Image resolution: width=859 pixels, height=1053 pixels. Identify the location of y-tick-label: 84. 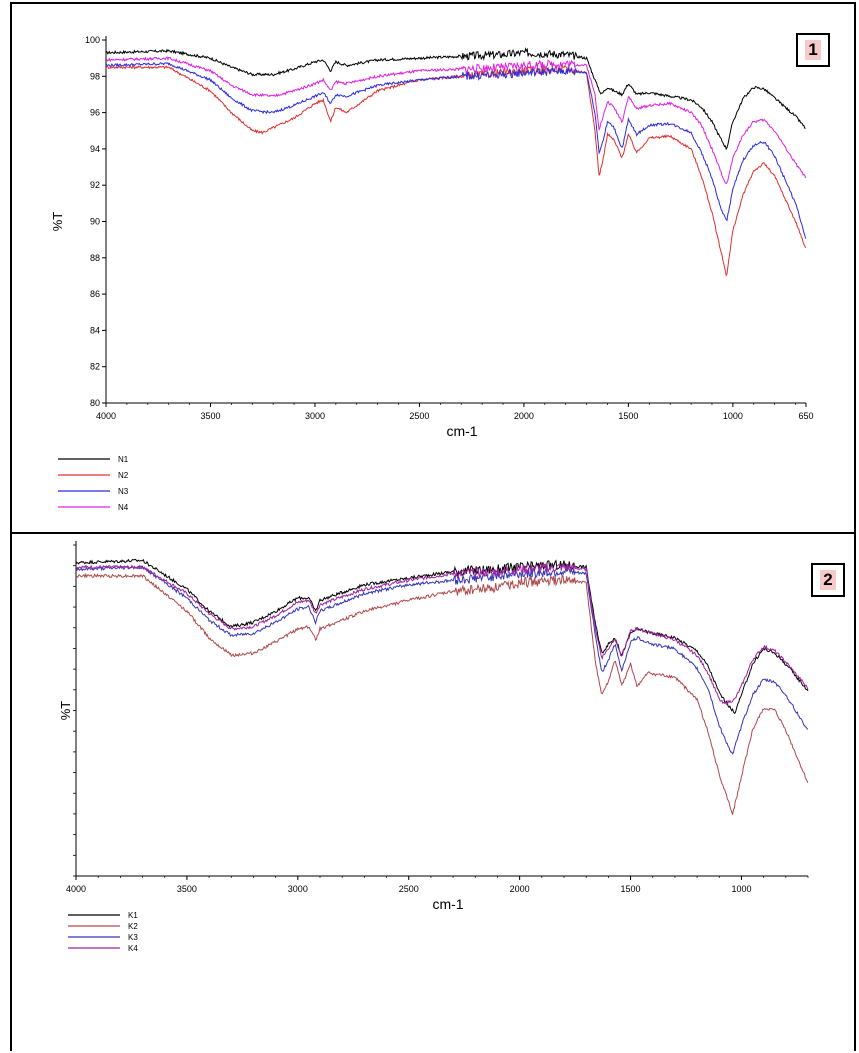
(95, 330).